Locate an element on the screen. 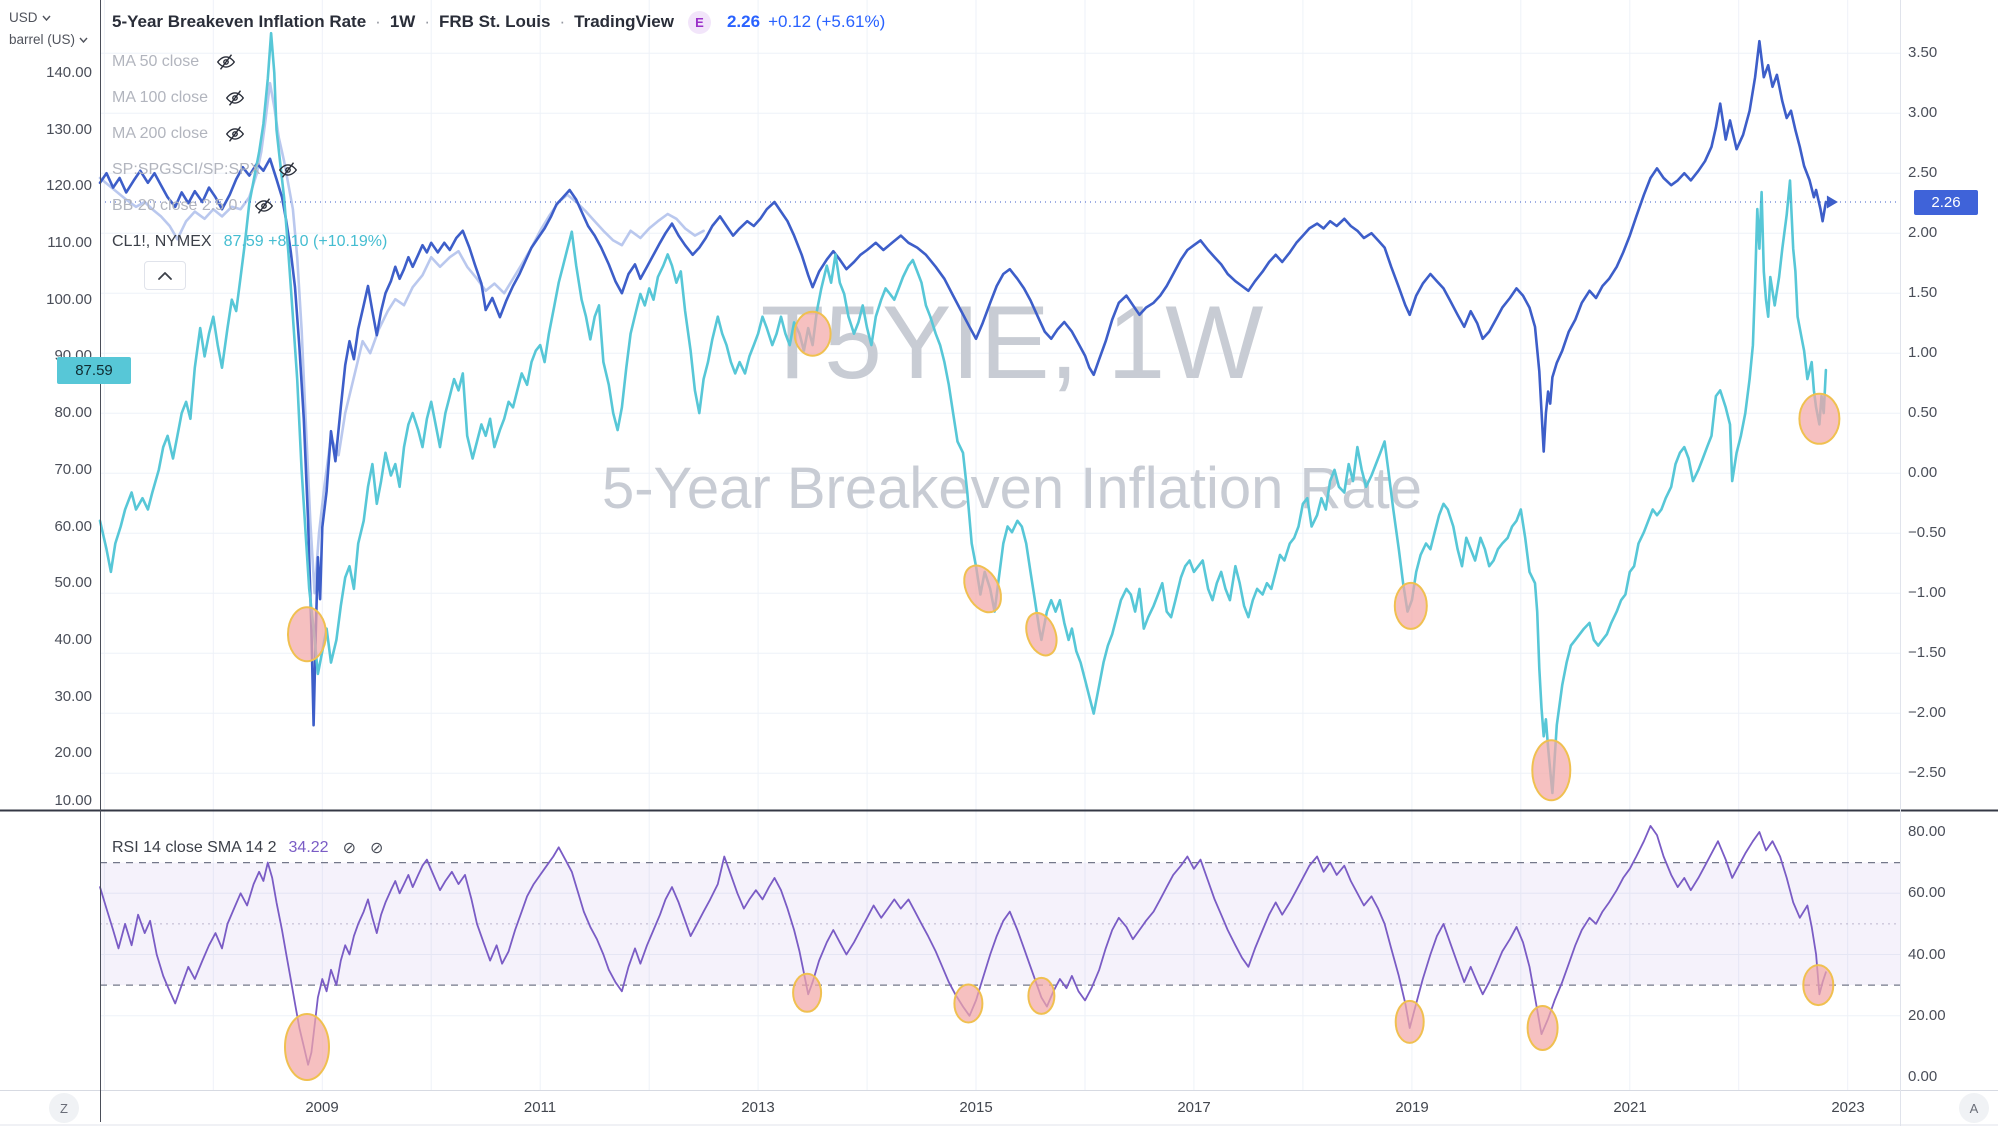 The width and height of the screenshot is (1998, 1126). rsi-value: 34.22 is located at coordinates (308, 847).